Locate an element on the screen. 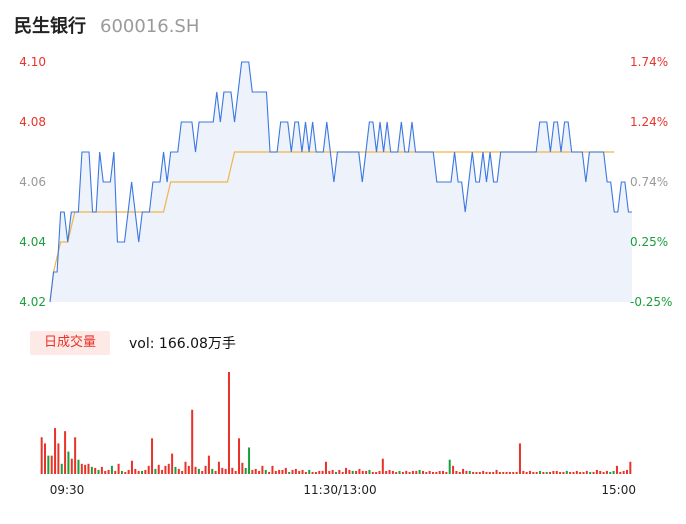  volume-tag: 日成交量 is located at coordinates (70, 343).